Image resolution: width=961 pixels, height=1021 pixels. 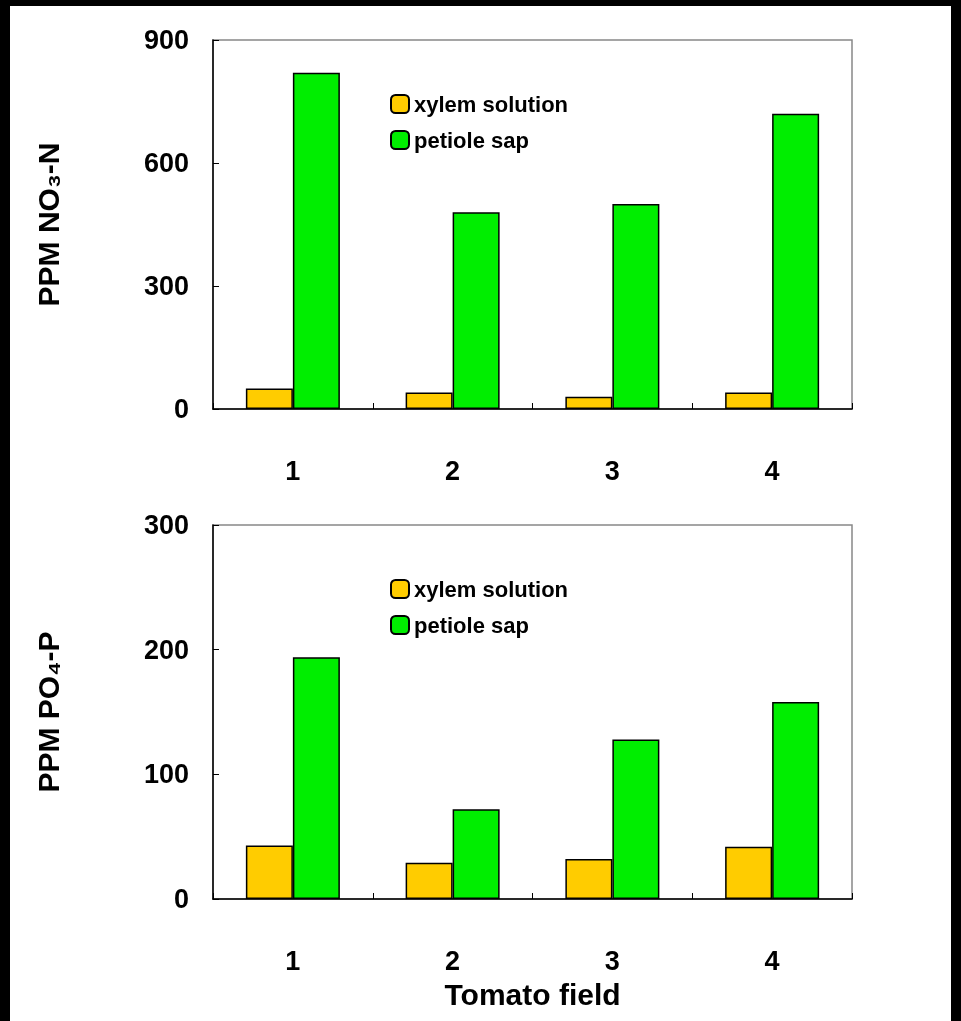 I want to click on y-tick-label: 200, so click(x=166, y=649).